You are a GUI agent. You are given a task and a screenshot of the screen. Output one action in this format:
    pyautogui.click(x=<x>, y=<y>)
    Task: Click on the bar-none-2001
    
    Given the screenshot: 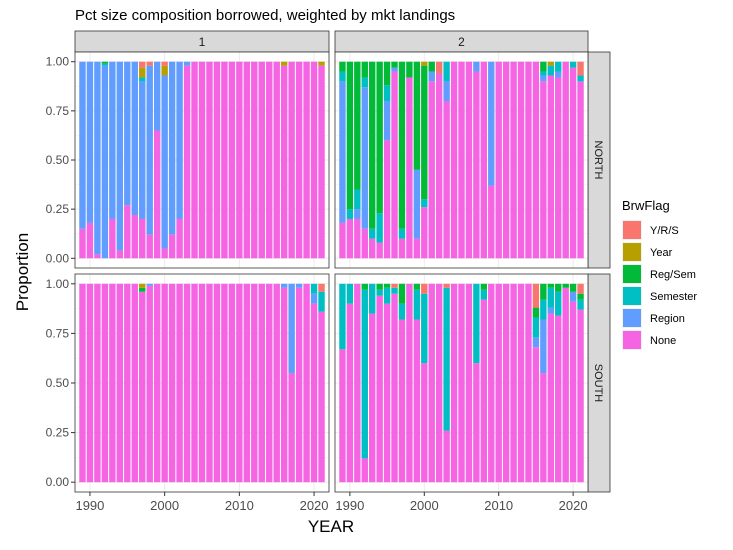 What is the action you would take?
    pyautogui.click(x=431, y=170)
    